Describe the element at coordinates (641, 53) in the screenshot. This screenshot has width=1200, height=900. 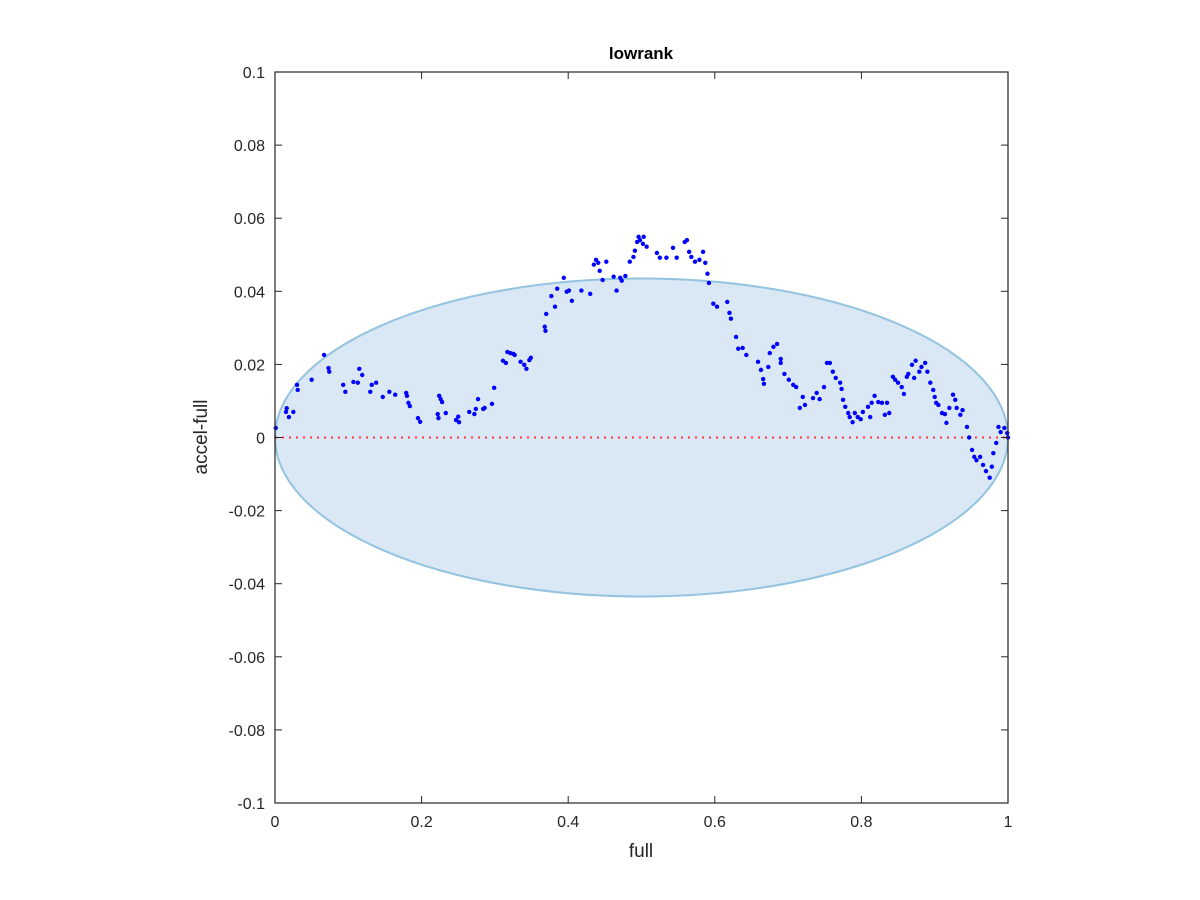
I see `chart-title: lowrank` at that location.